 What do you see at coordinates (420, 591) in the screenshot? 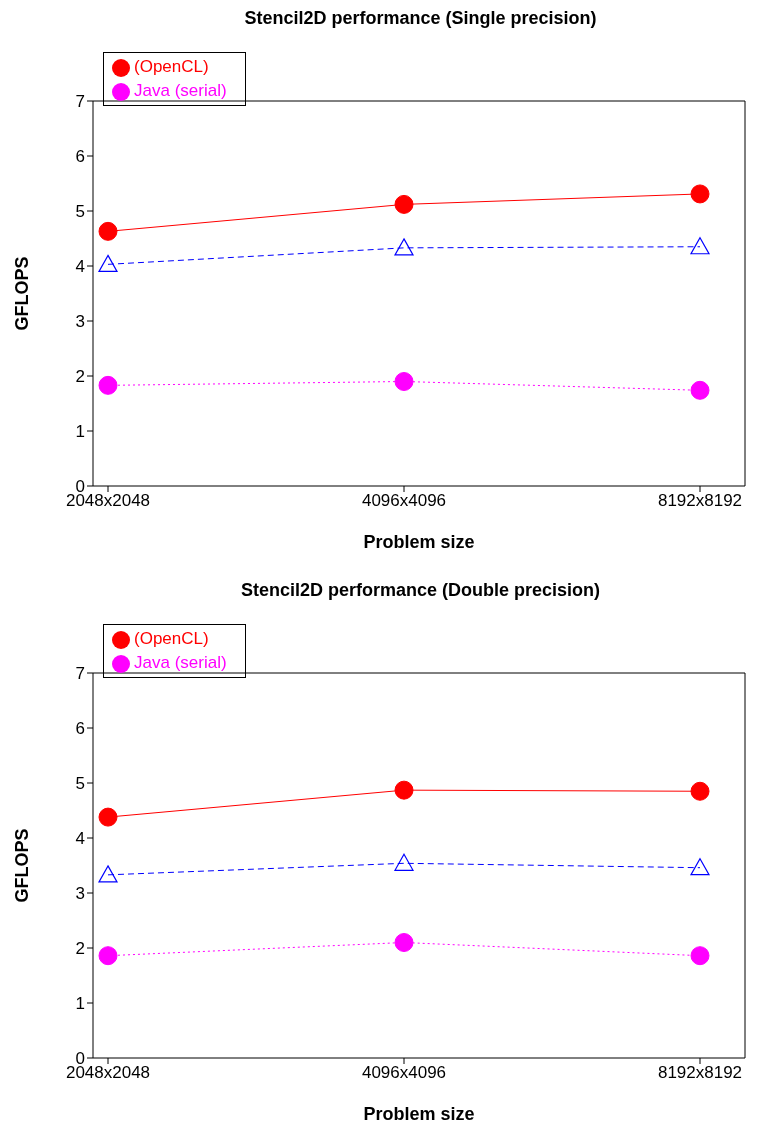
I see `chart-title: Stencil2D performance (Double precision)` at bounding box center [420, 591].